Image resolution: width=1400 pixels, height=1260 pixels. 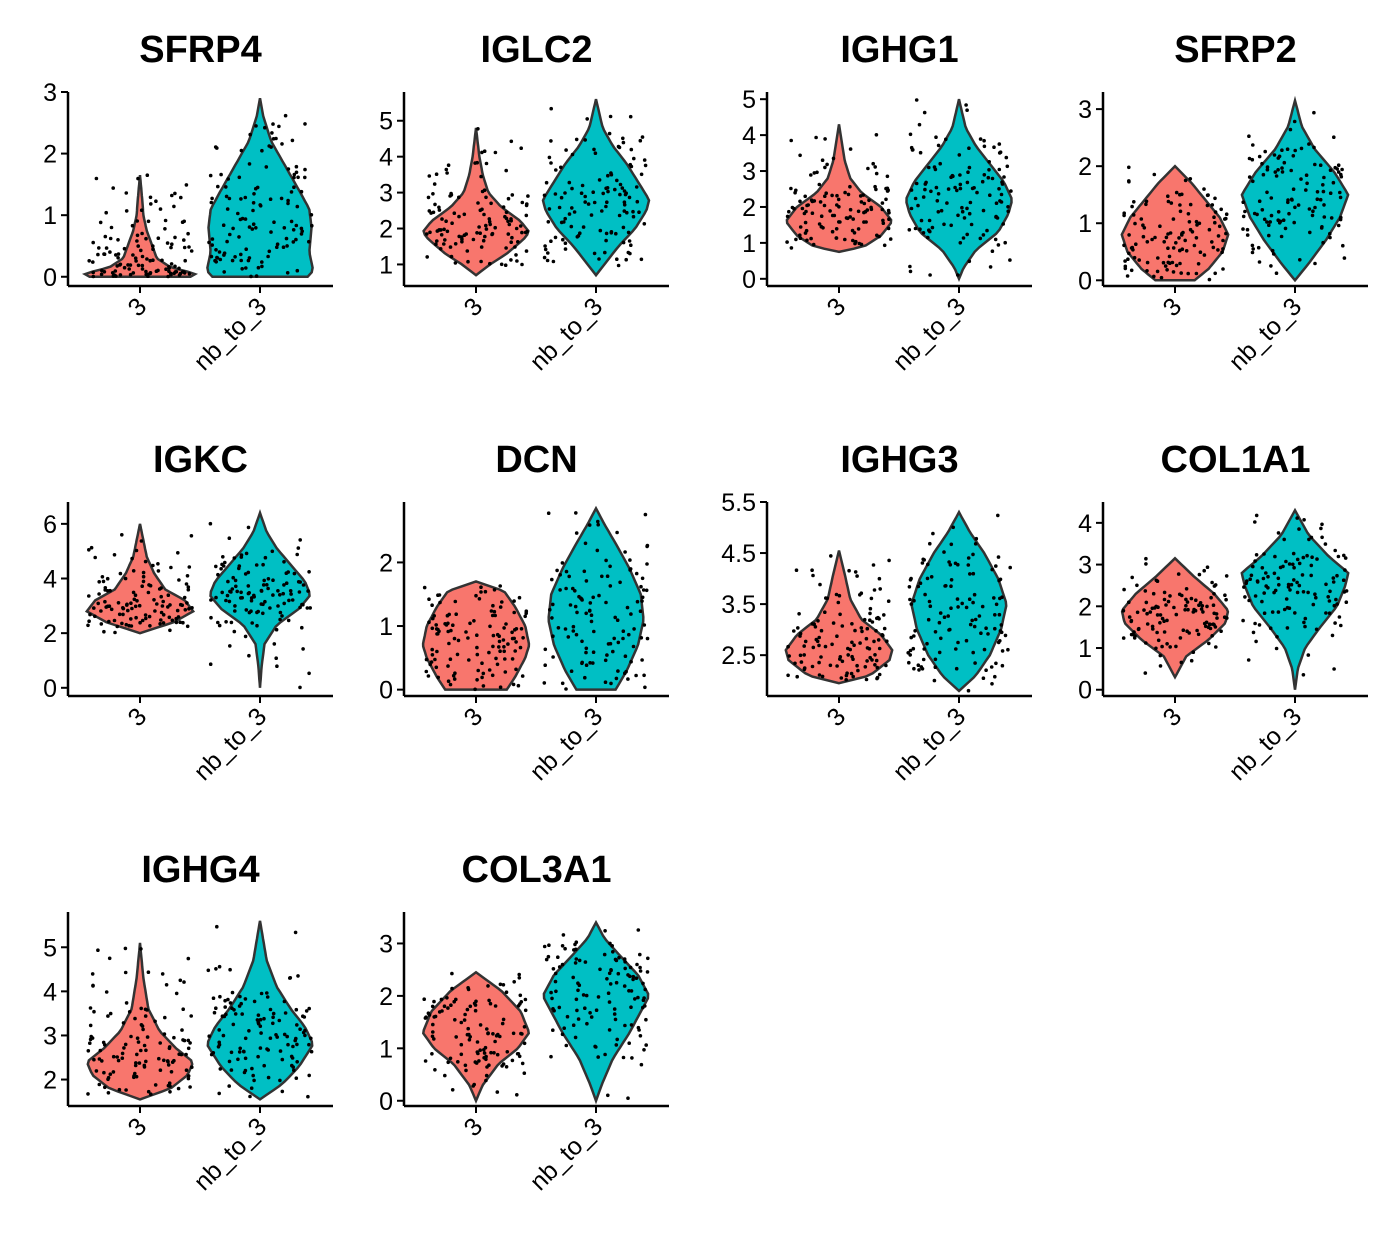 I want to click on y-tick-label: 1, so click(x=386, y=265).